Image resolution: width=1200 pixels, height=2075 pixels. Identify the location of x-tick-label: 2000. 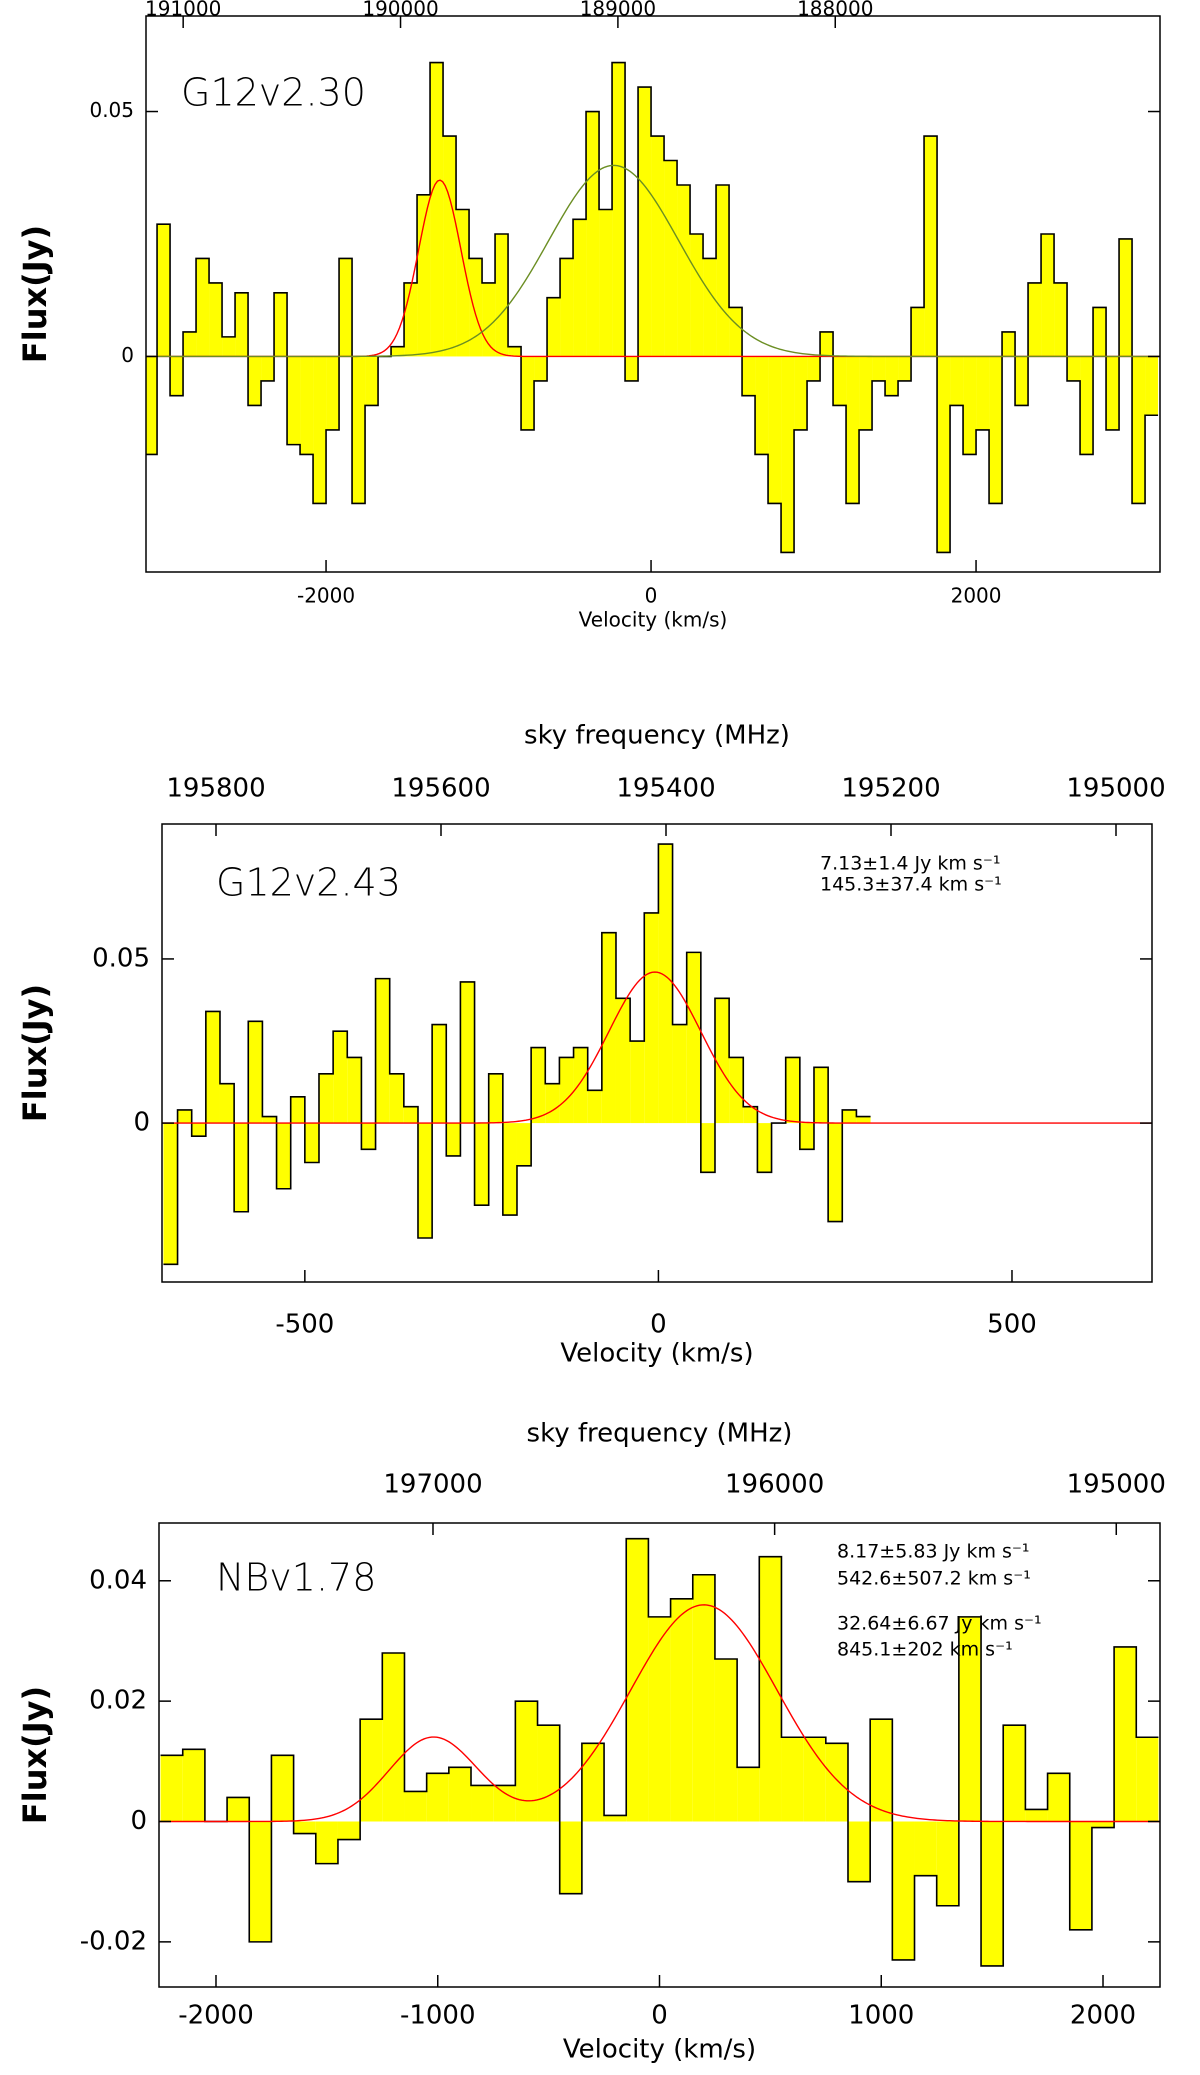
(976, 596).